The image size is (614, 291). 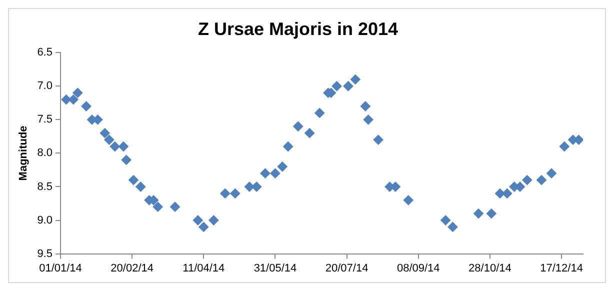 What do you see at coordinates (203, 268) in the screenshot?
I see `x-tick-label: 11/04/14` at bounding box center [203, 268].